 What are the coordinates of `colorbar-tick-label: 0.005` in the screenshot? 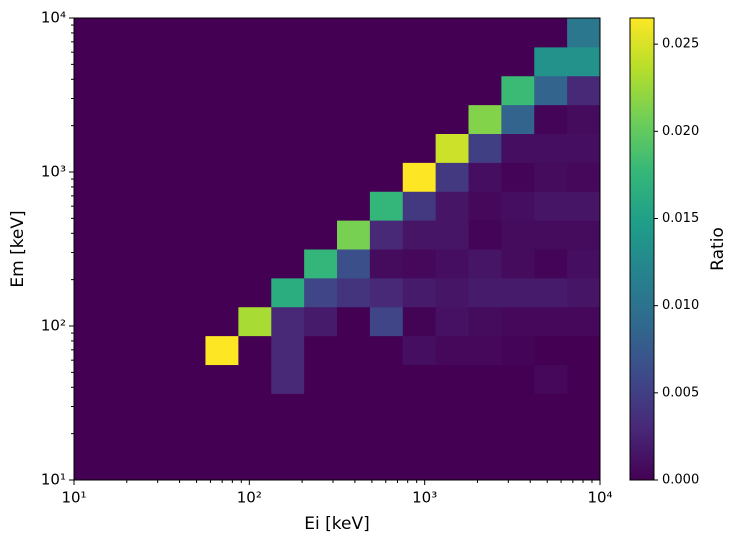 It's located at (680, 392).